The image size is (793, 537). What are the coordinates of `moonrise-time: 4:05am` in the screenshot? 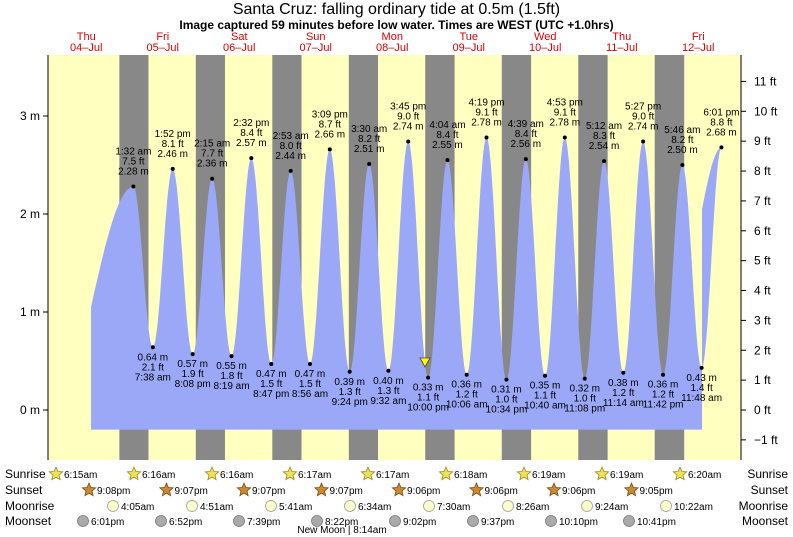 It's located at (137, 507).